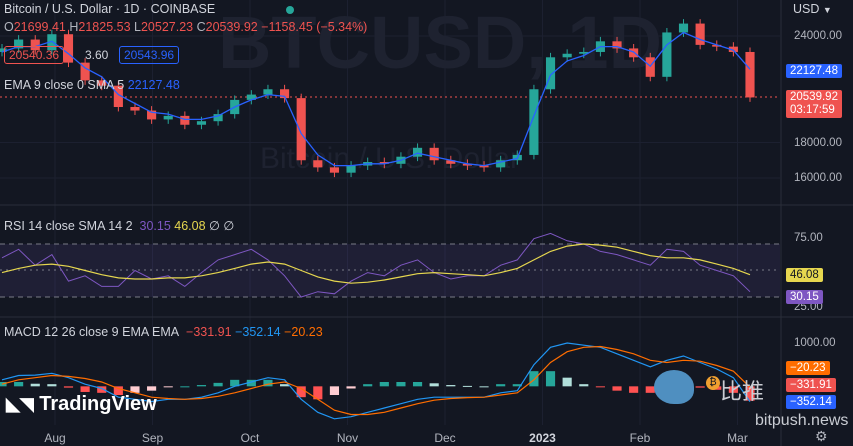 The height and width of the screenshot is (446, 853). What do you see at coordinates (39, 27) in the screenshot?
I see `open-value: 21699.41` at bounding box center [39, 27].